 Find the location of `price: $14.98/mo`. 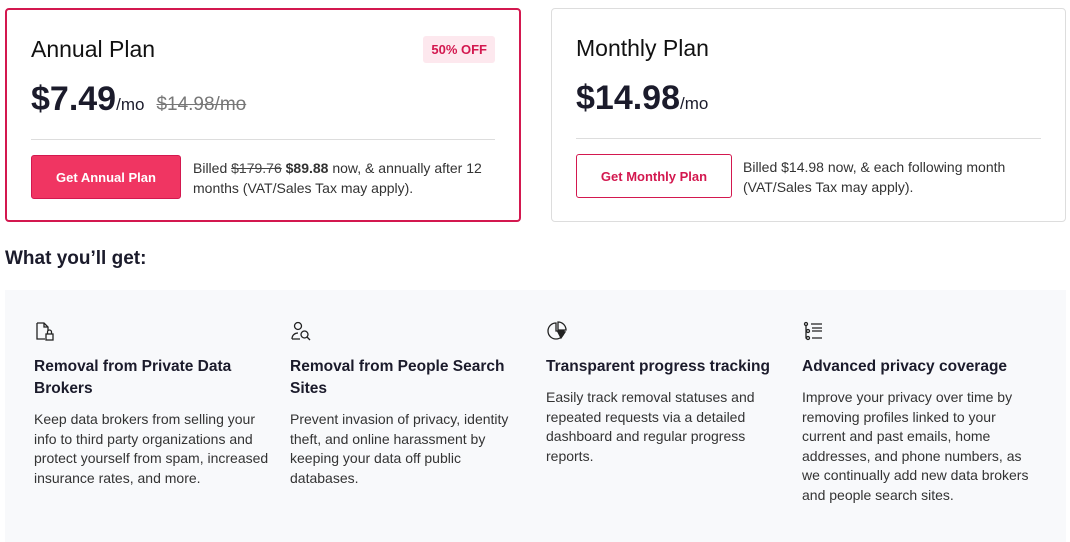

price: $14.98/mo is located at coordinates (642, 98).